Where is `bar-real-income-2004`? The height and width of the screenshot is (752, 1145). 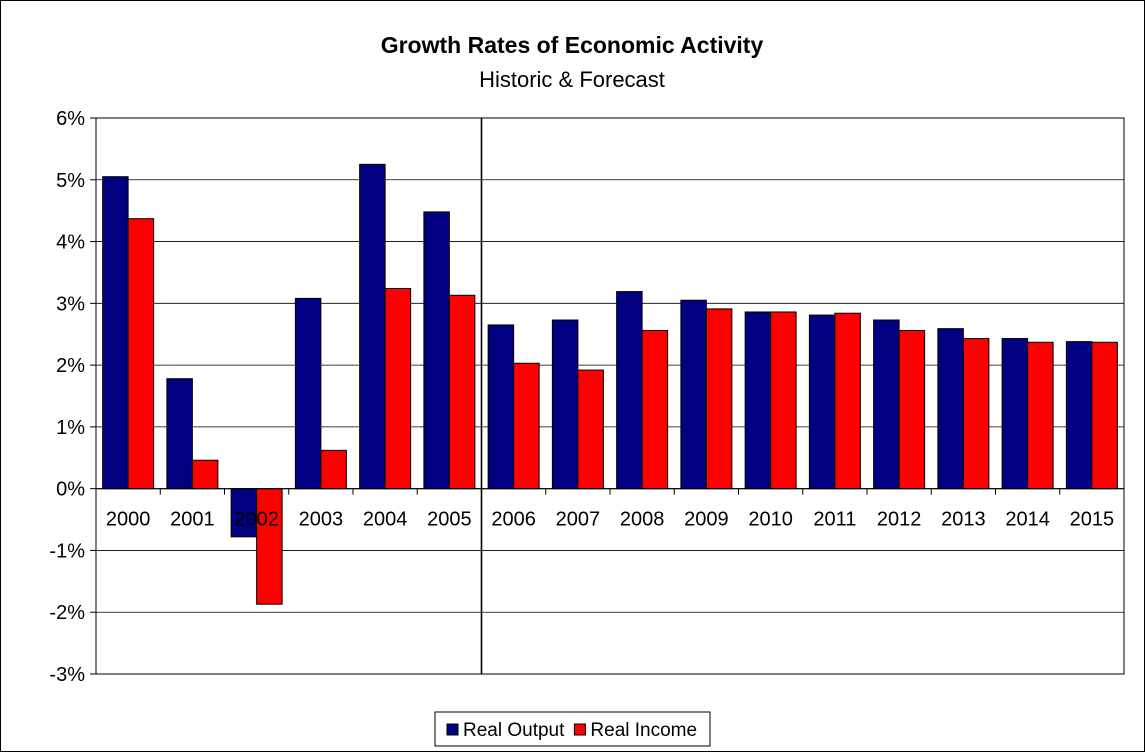
bar-real-income-2004 is located at coordinates (398, 389).